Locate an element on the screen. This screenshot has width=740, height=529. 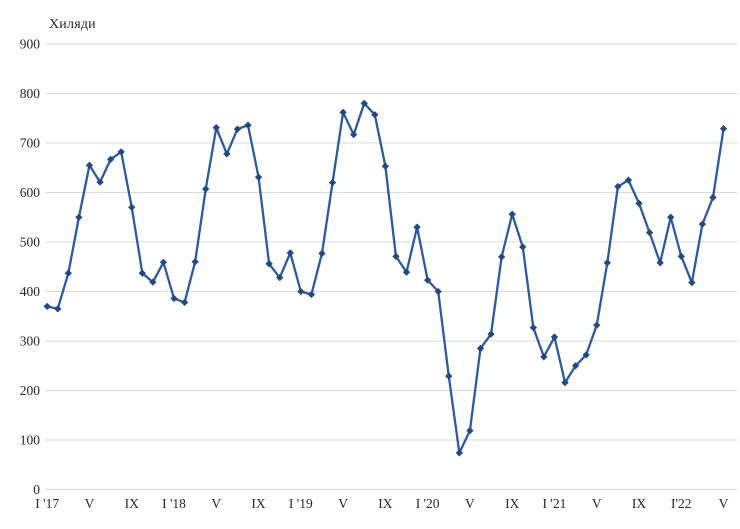
y-axis-tick-label: 900 is located at coordinates (30, 44).